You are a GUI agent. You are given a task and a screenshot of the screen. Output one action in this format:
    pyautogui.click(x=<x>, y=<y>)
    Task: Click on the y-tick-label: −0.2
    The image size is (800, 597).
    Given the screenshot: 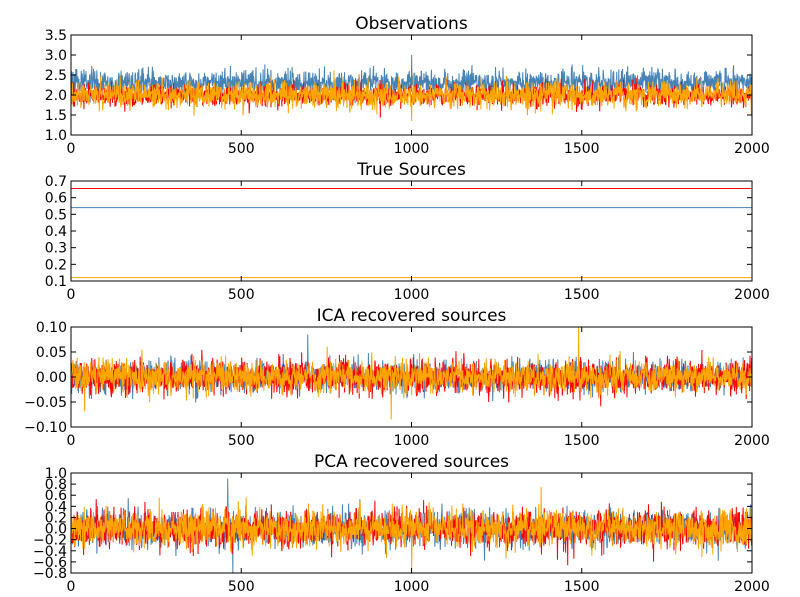 What is the action you would take?
    pyautogui.click(x=50, y=541)
    